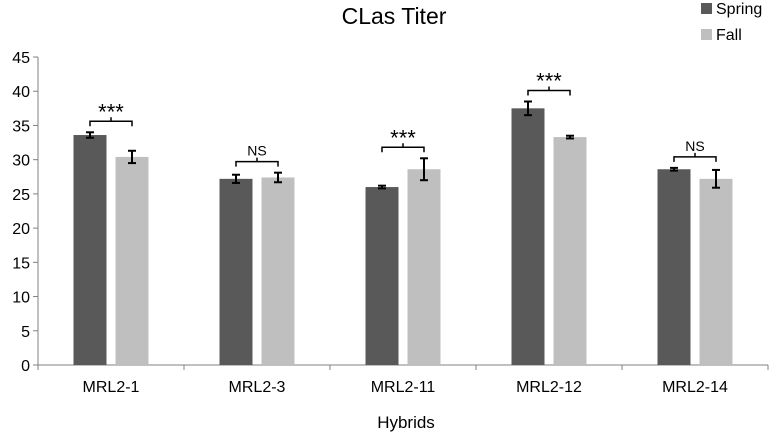  I want to click on x-tick-label: MRL2-14, so click(695, 387).